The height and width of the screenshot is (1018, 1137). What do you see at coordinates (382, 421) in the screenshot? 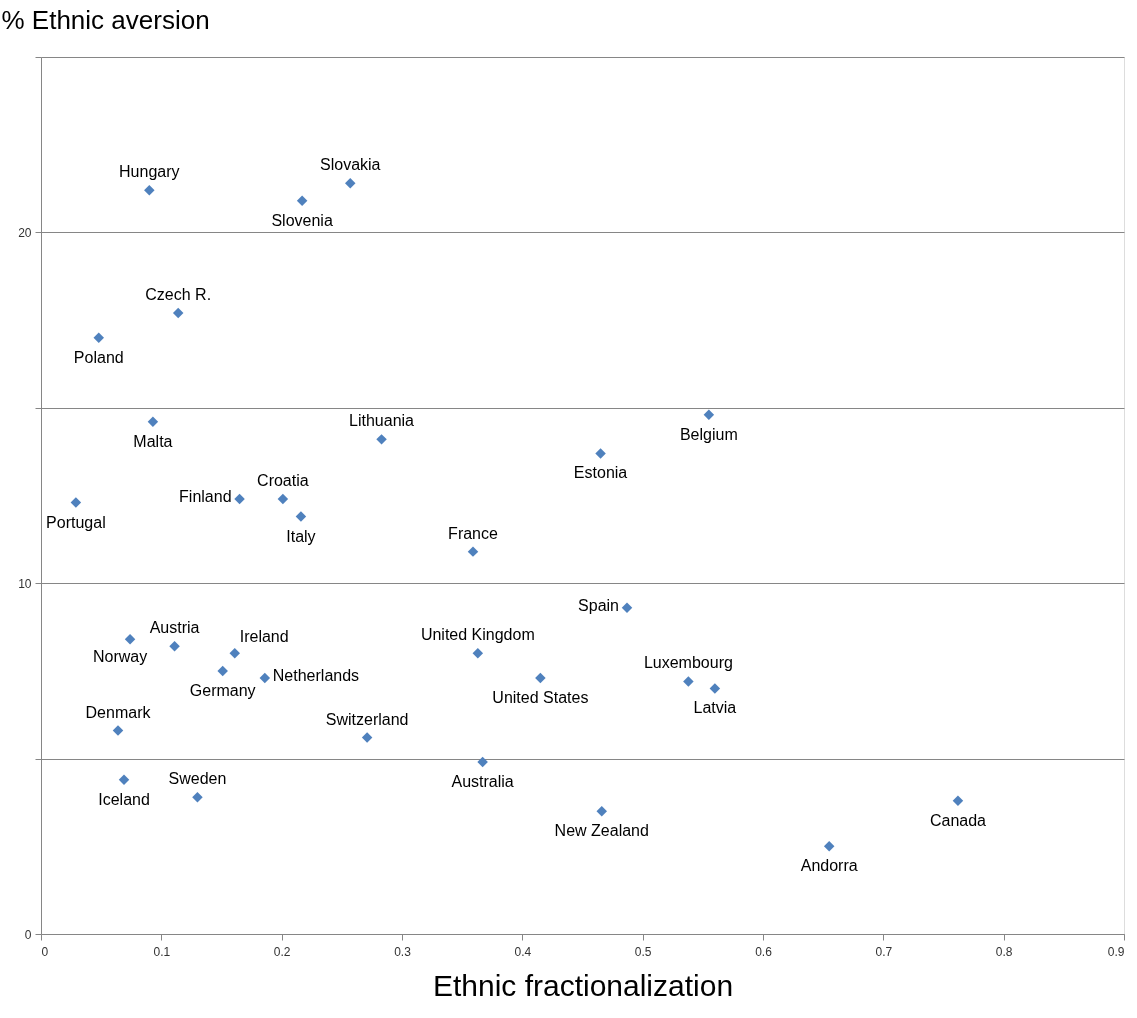
I see `annotation: Lithuania` at bounding box center [382, 421].